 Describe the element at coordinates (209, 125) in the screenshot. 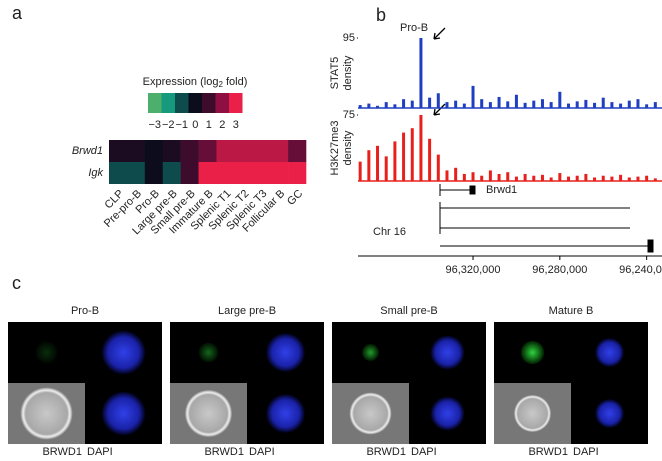

I see `colorbar-tick-label: 1` at that location.